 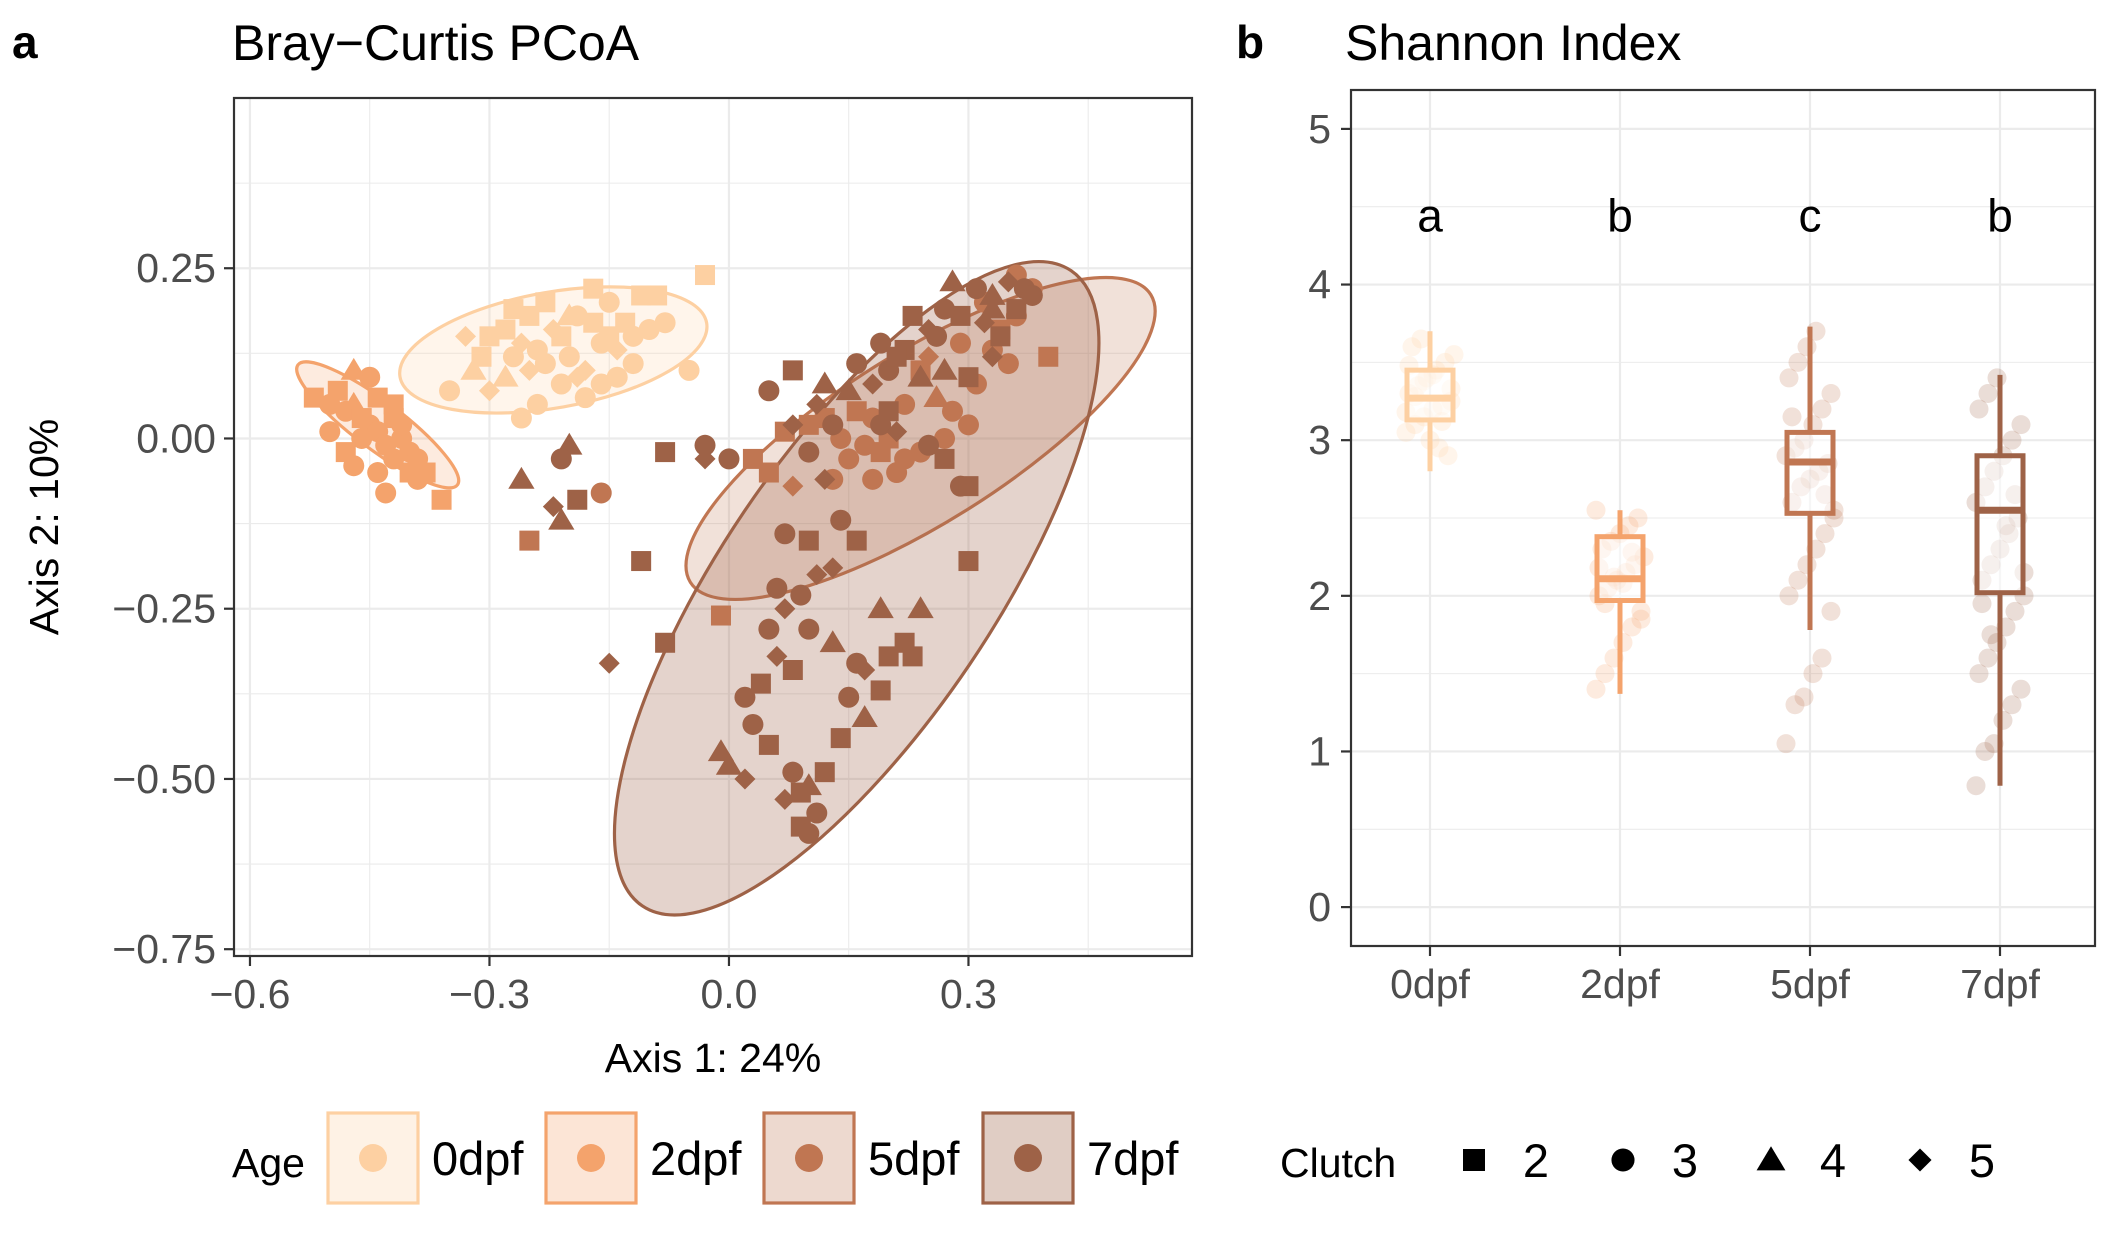 I want to click on legend-clutch-label-5: 5, so click(x=1982, y=1160).